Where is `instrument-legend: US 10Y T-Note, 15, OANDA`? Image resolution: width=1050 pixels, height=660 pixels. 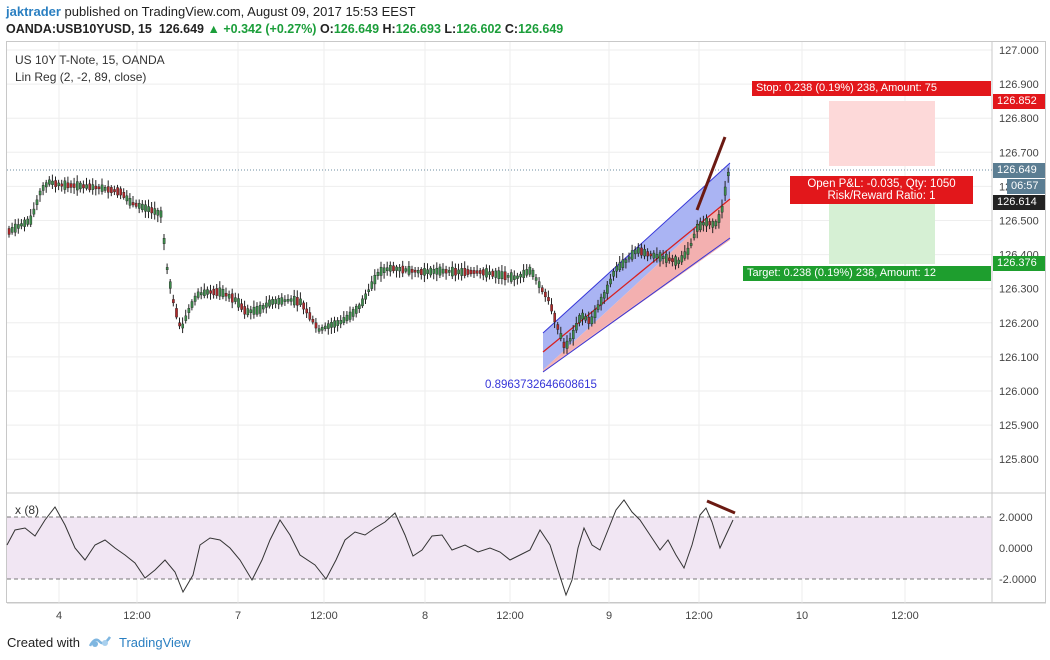
instrument-legend: US 10Y T-Note, 15, OANDA is located at coordinates (90, 60).